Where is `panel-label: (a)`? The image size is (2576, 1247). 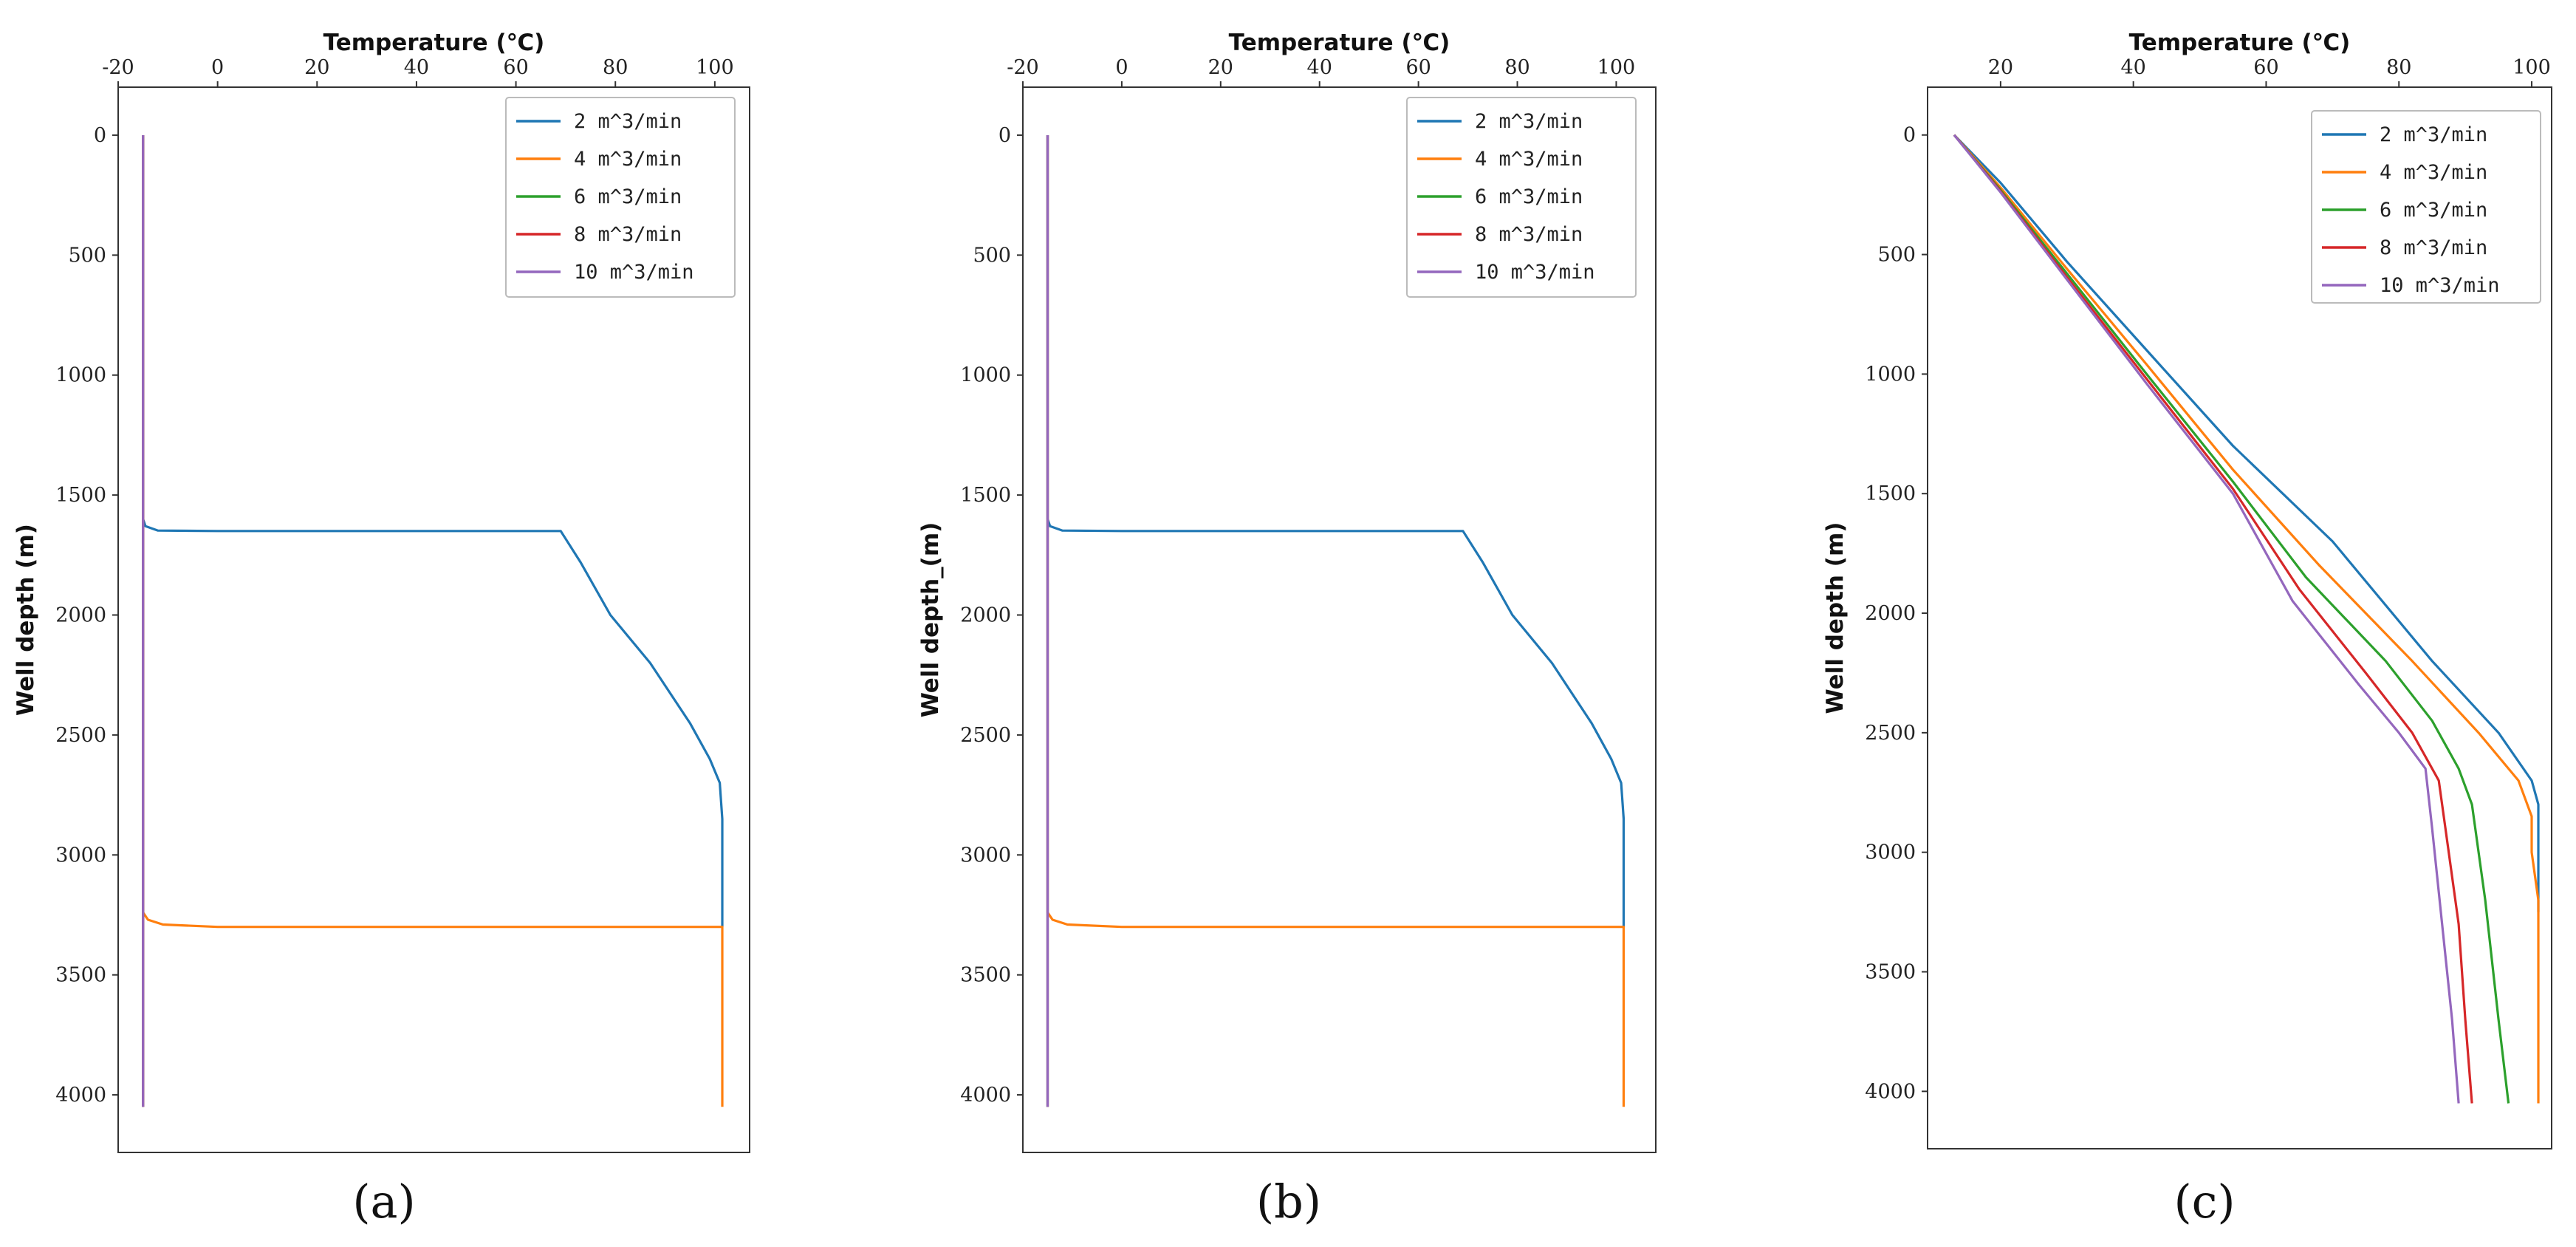 panel-label: (a) is located at coordinates (383, 1202).